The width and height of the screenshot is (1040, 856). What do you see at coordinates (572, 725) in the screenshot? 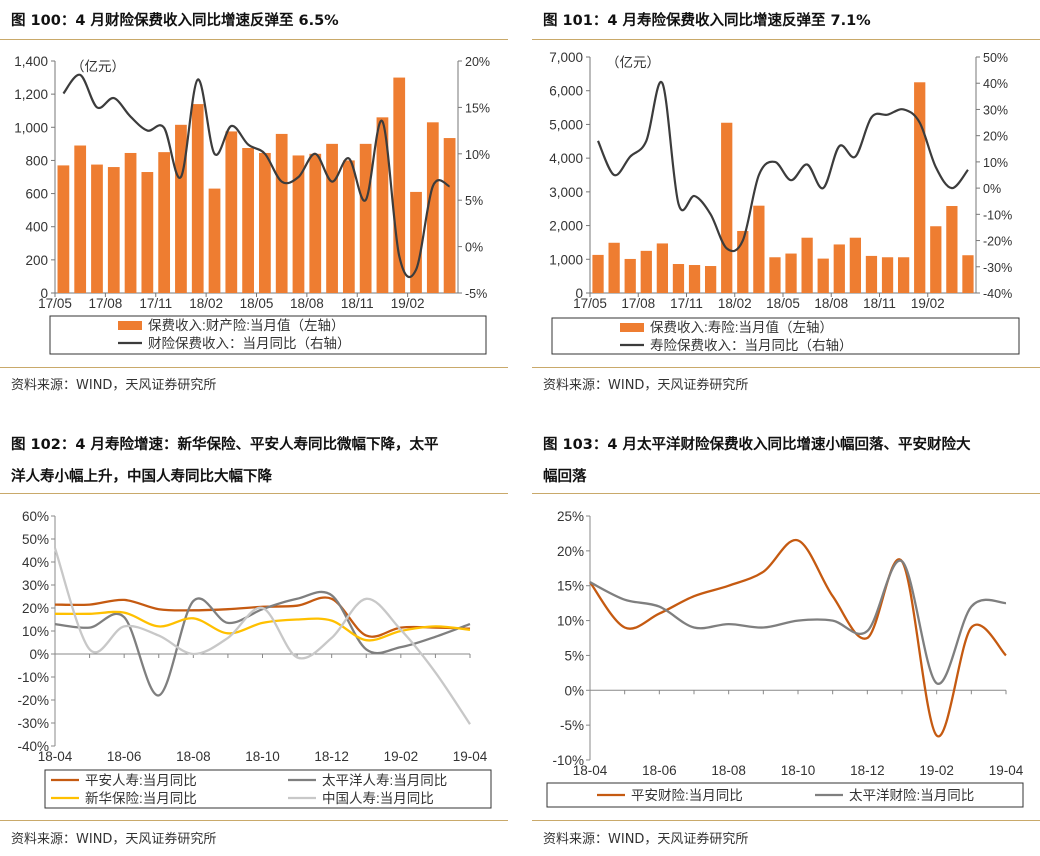
I see `y-tick-label: -5%` at bounding box center [572, 725].